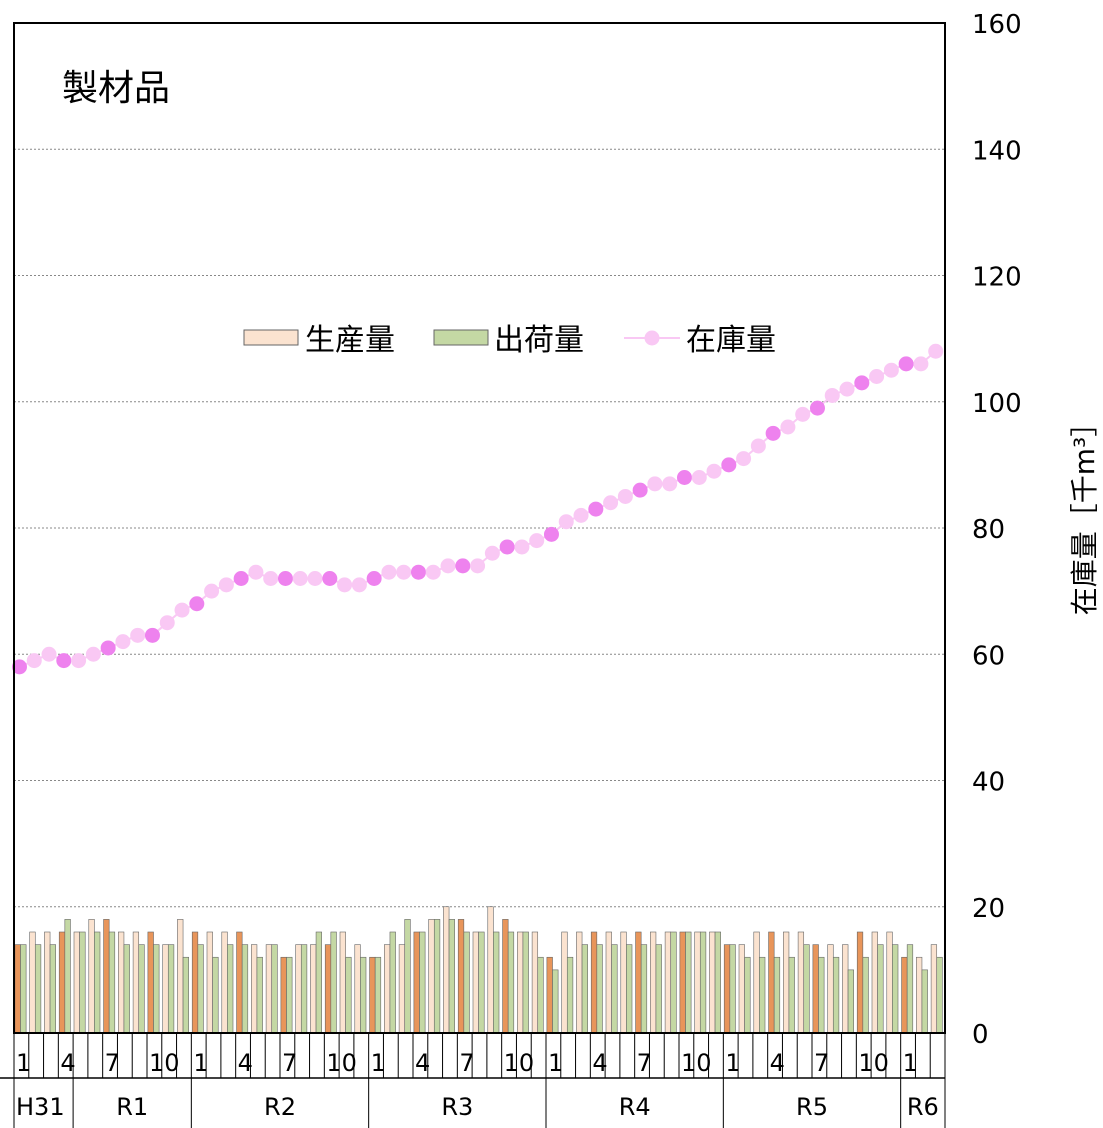 The width and height of the screenshot is (1103, 1128). Describe the element at coordinates (132, 1107) in the screenshot. I see `era-label: R1` at that location.